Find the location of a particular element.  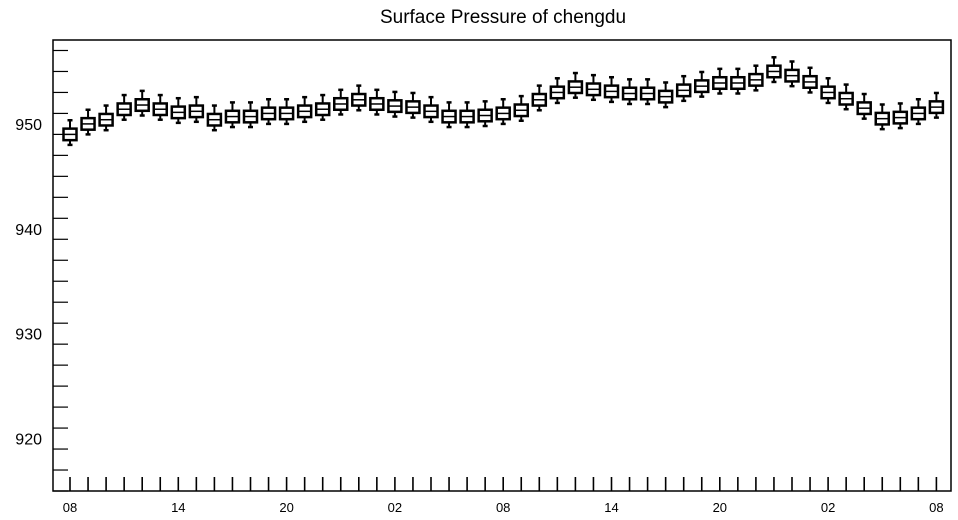

y-tick-label: 920 is located at coordinates (28, 440).